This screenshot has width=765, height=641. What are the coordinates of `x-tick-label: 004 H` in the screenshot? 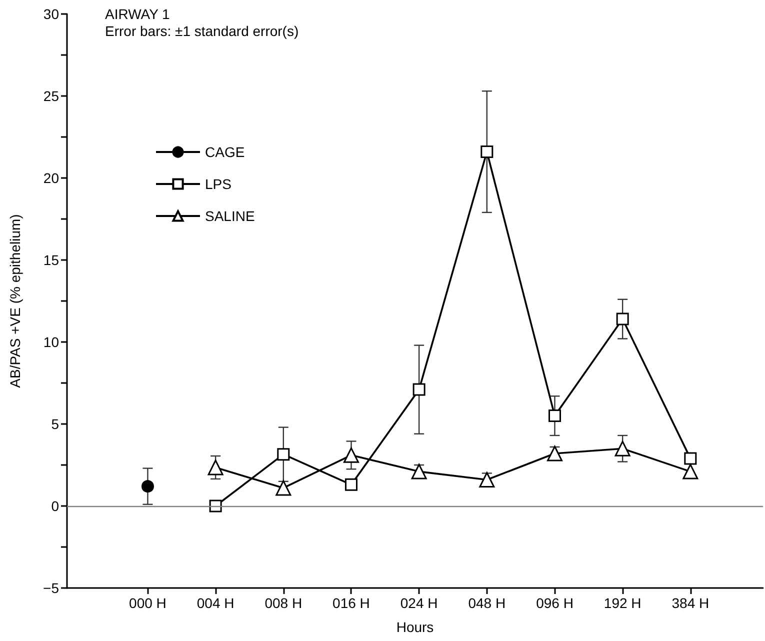 It's located at (215, 603).